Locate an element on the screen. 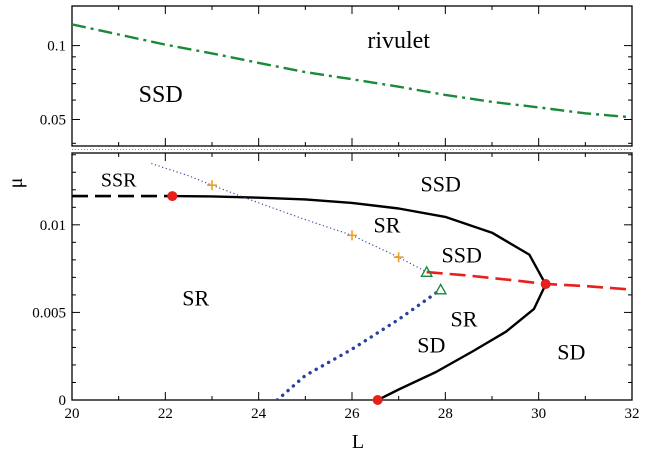 This screenshot has height=457, width=646. y-tick-label: 0.005 is located at coordinates (49, 313).